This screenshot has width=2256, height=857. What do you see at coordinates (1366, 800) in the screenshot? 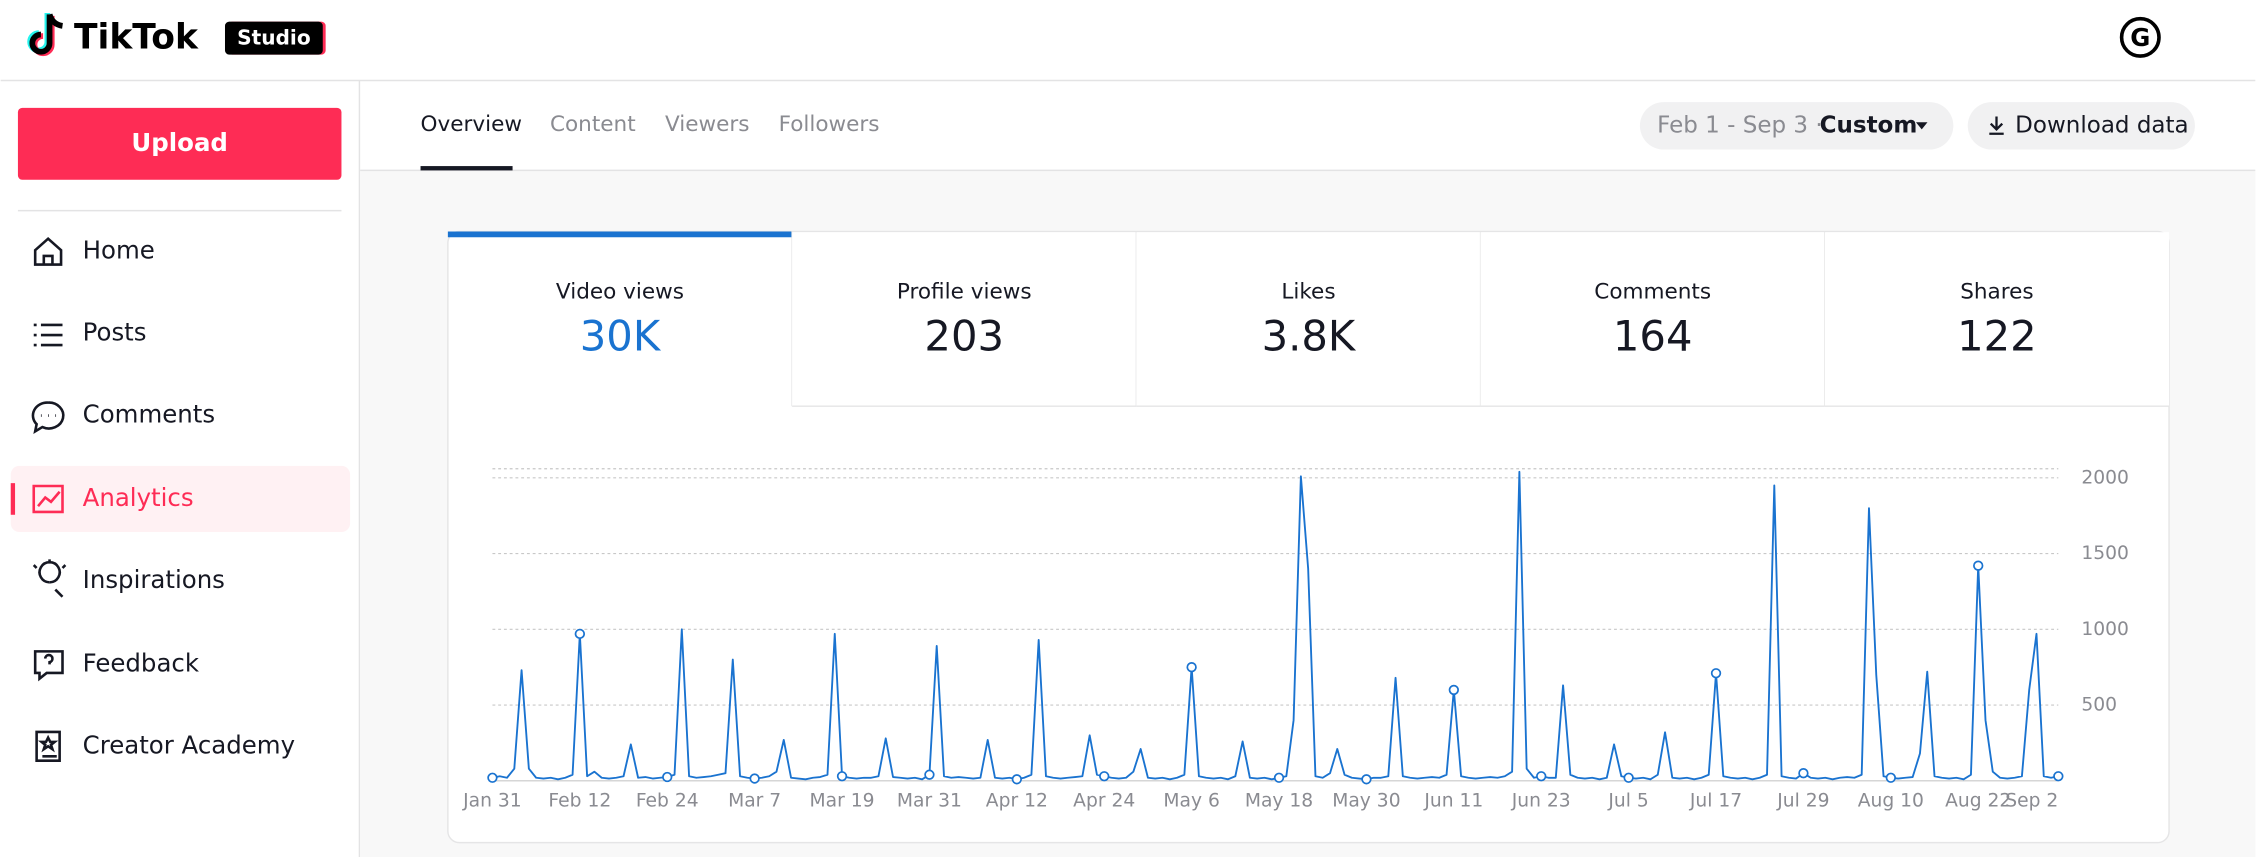
I see `x-tick-label: May 30` at bounding box center [1366, 800].